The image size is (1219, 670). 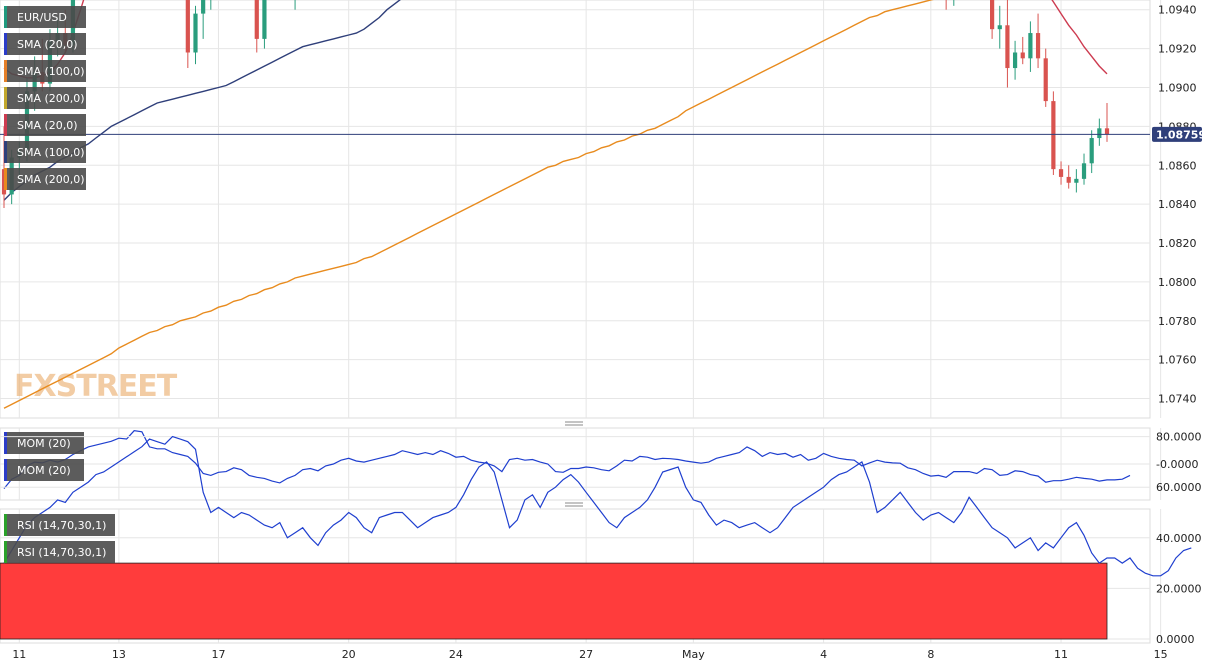 I want to click on indicator-tag: EUR/USD, so click(x=45, y=17).